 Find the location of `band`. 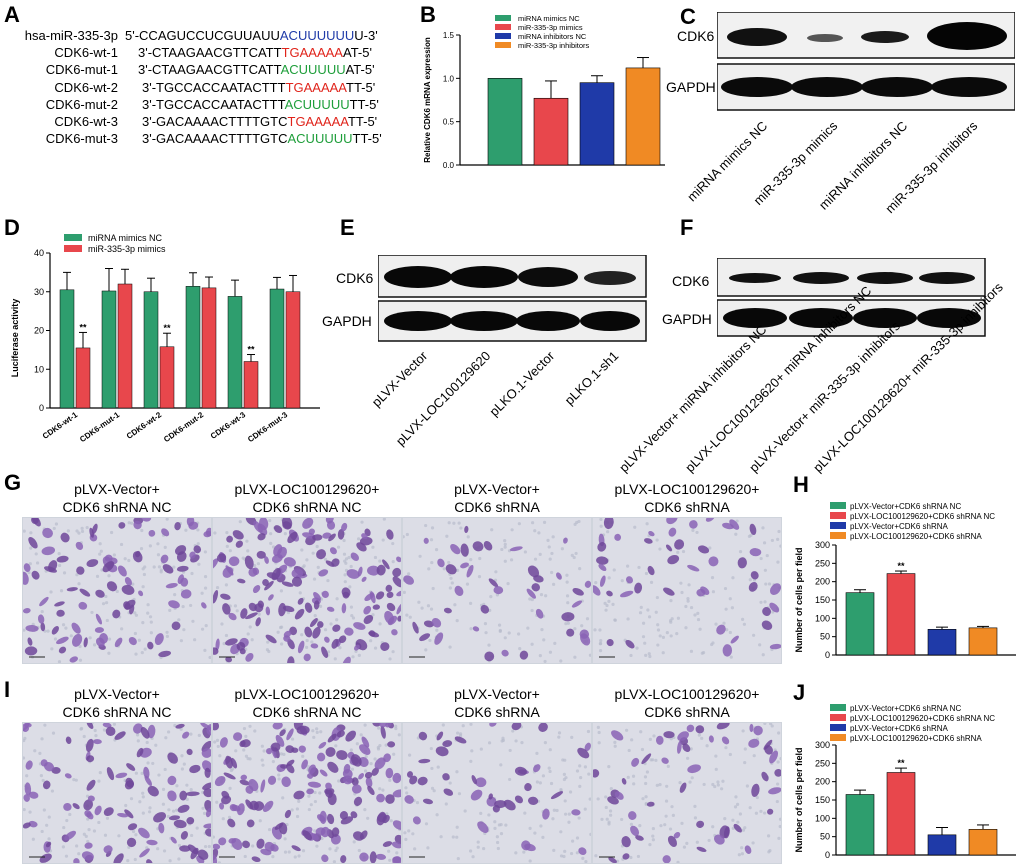

band is located at coordinates (757, 87).